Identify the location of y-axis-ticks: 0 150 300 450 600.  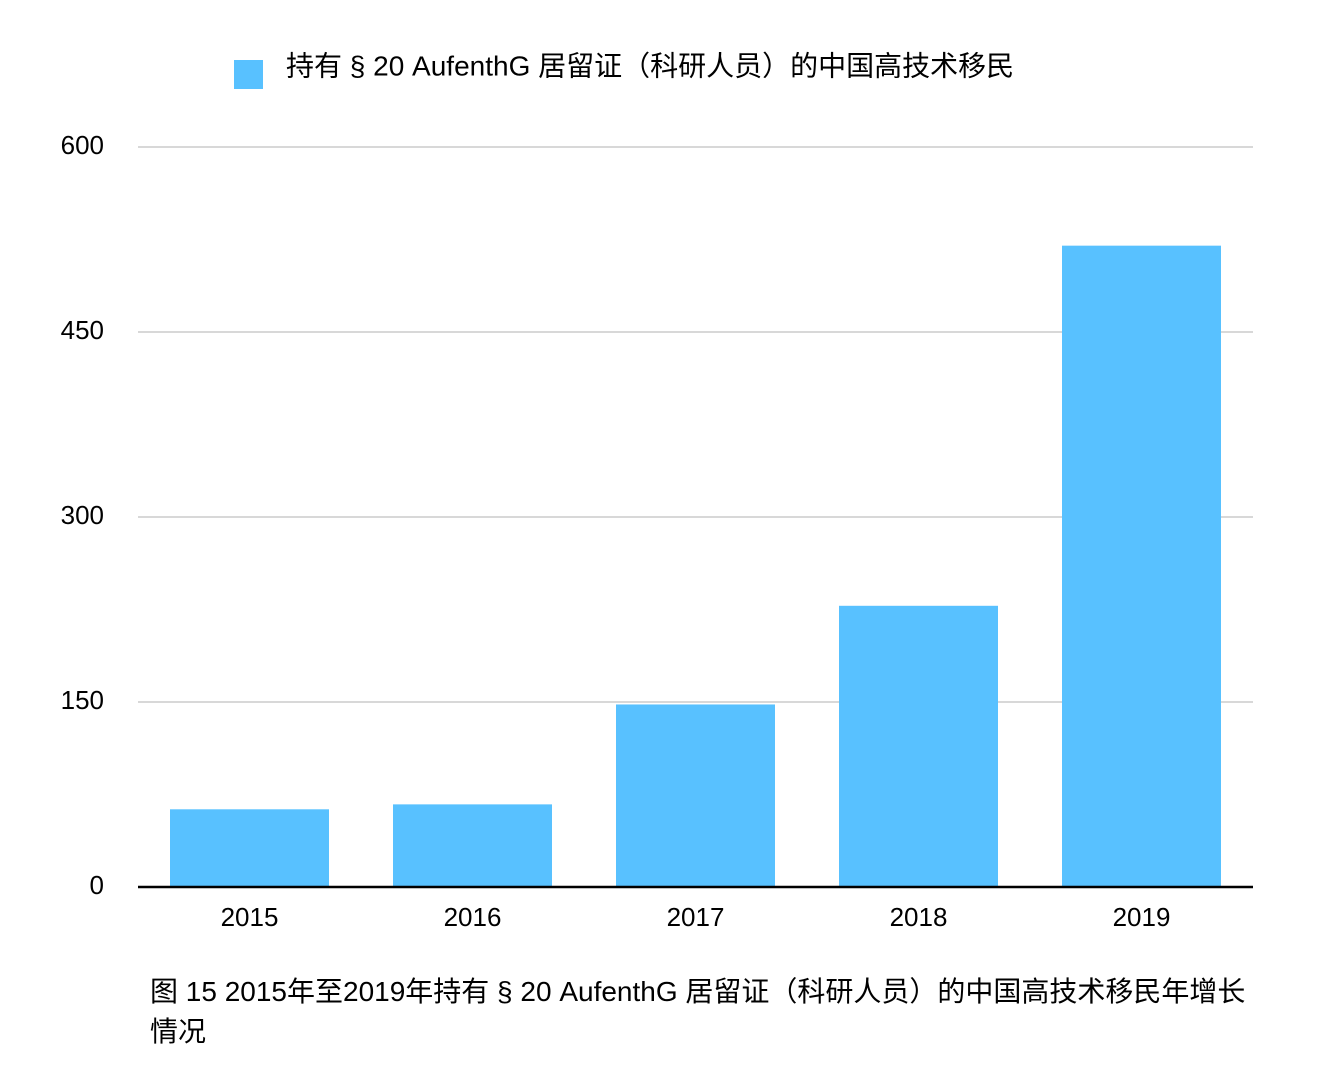
(82, 515).